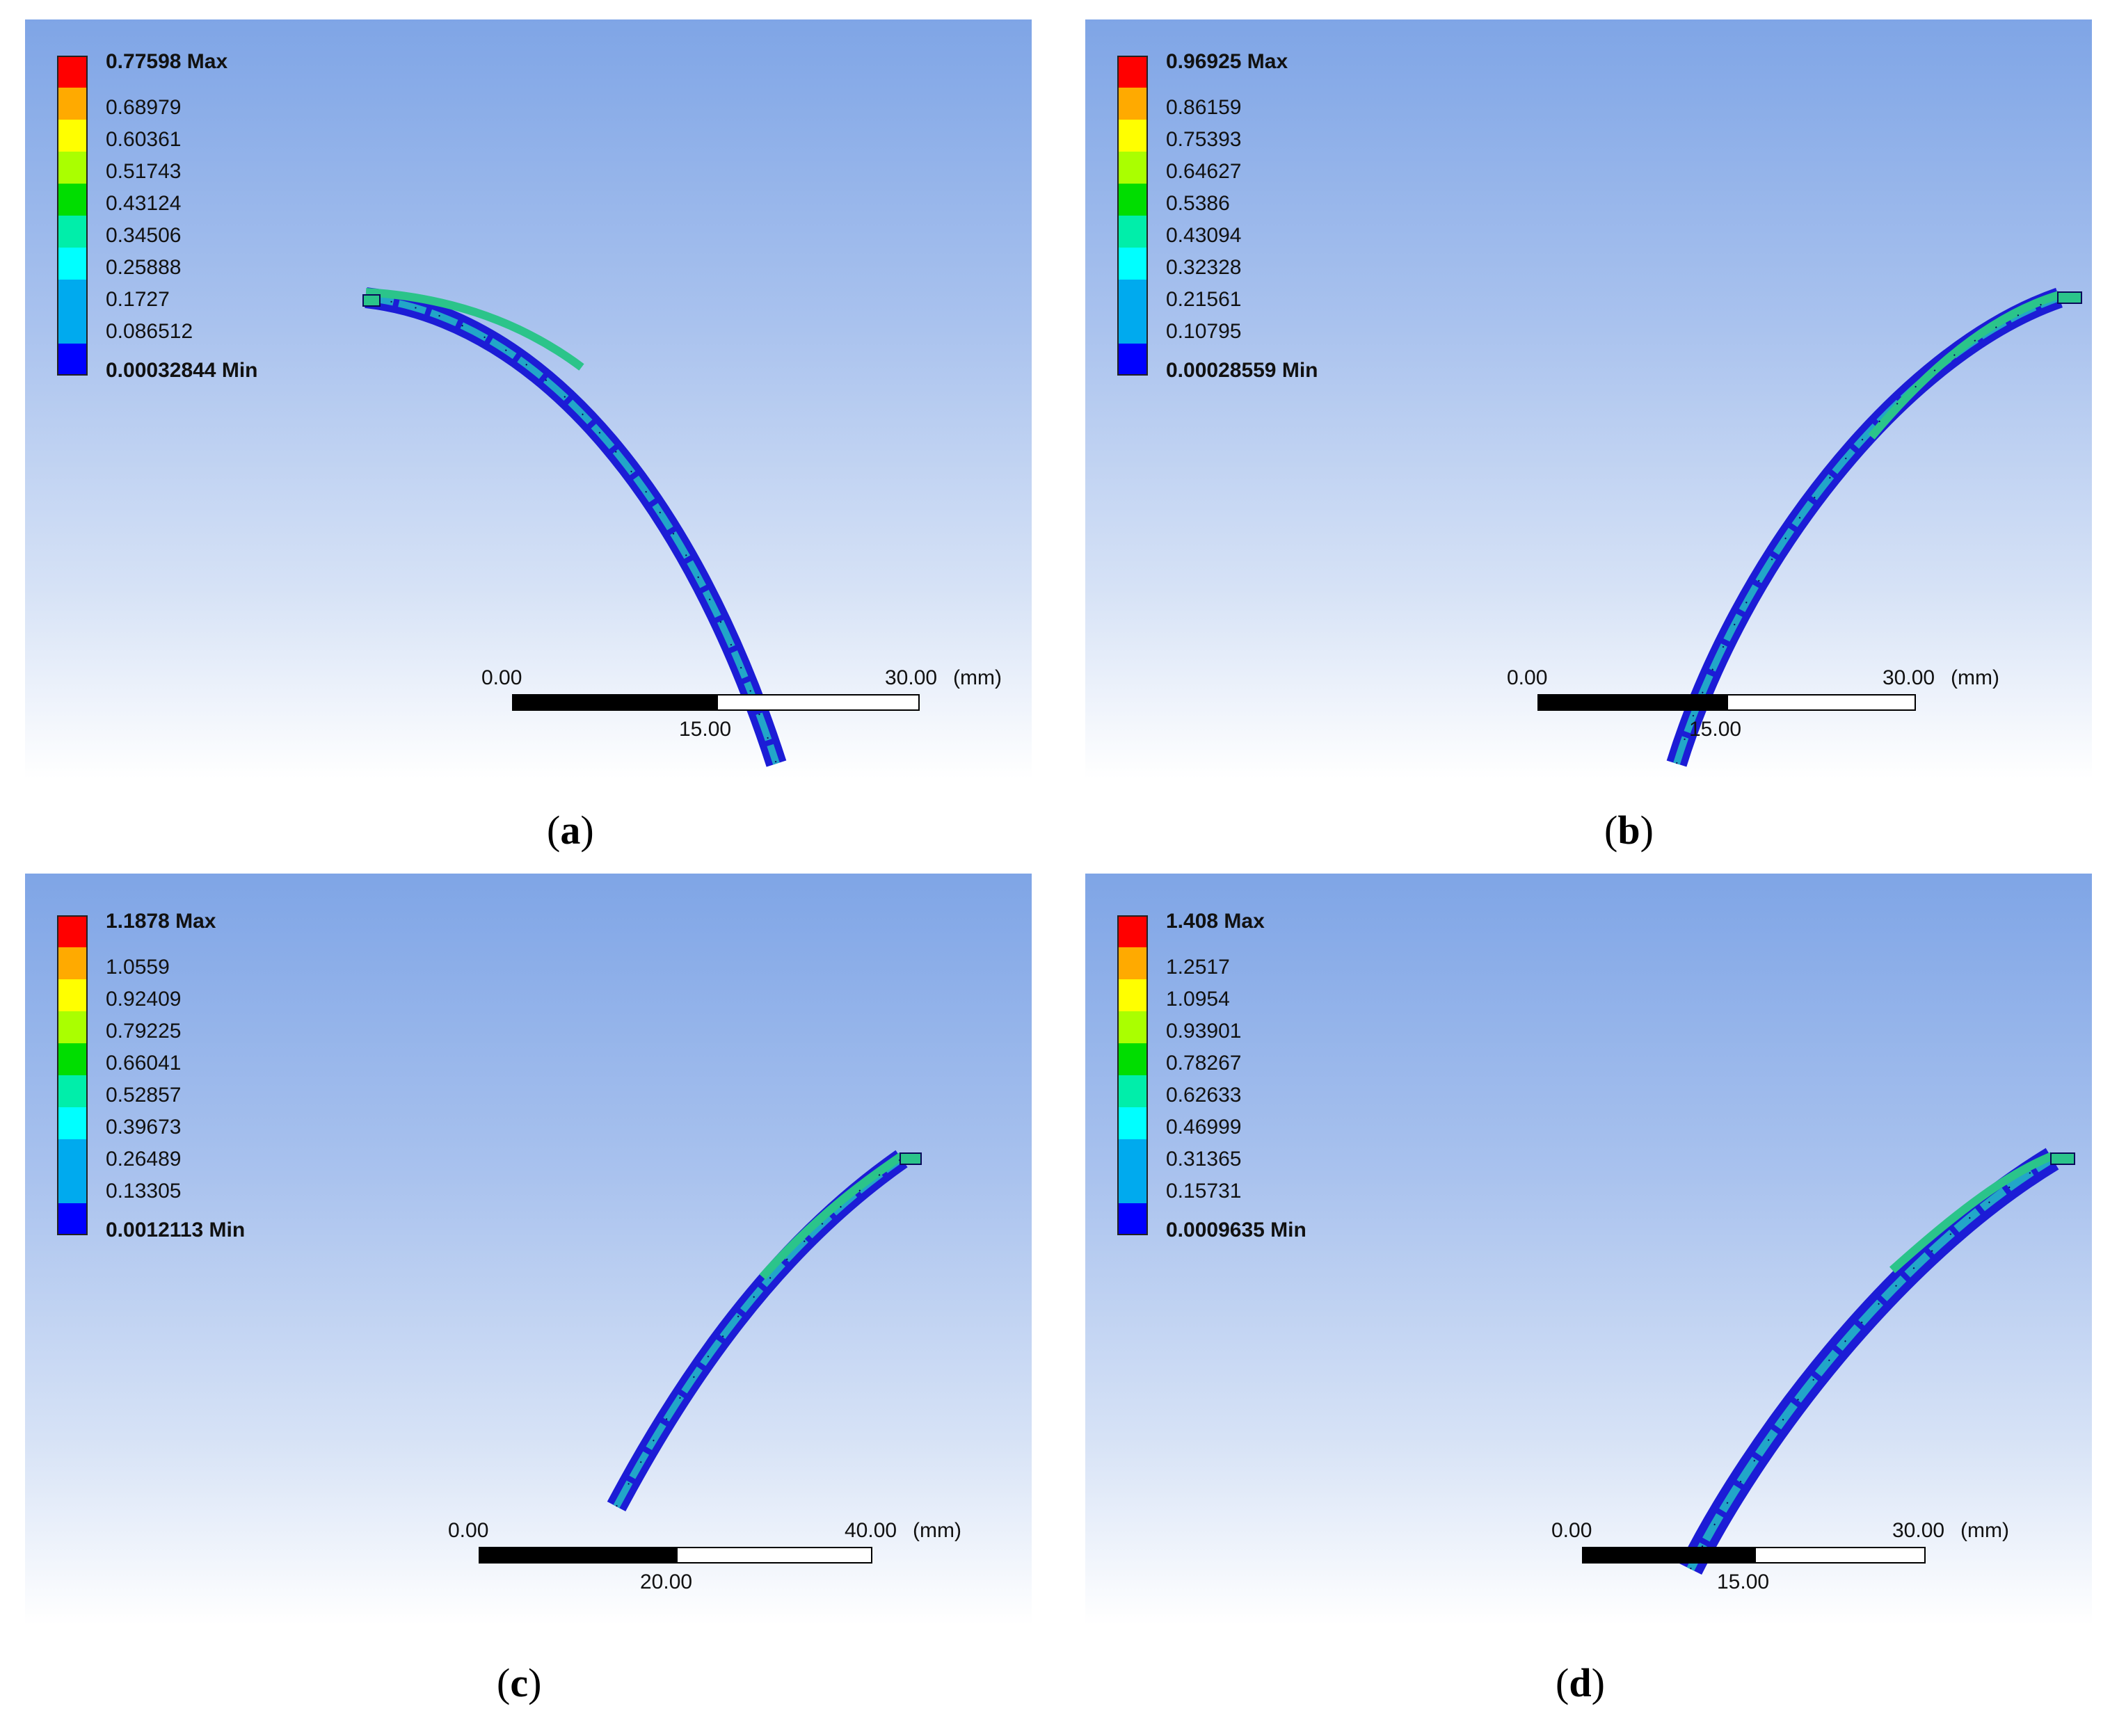 The image size is (2110, 1736). Describe the element at coordinates (138, 299) in the screenshot. I see `legend-value: 0.1727` at that location.